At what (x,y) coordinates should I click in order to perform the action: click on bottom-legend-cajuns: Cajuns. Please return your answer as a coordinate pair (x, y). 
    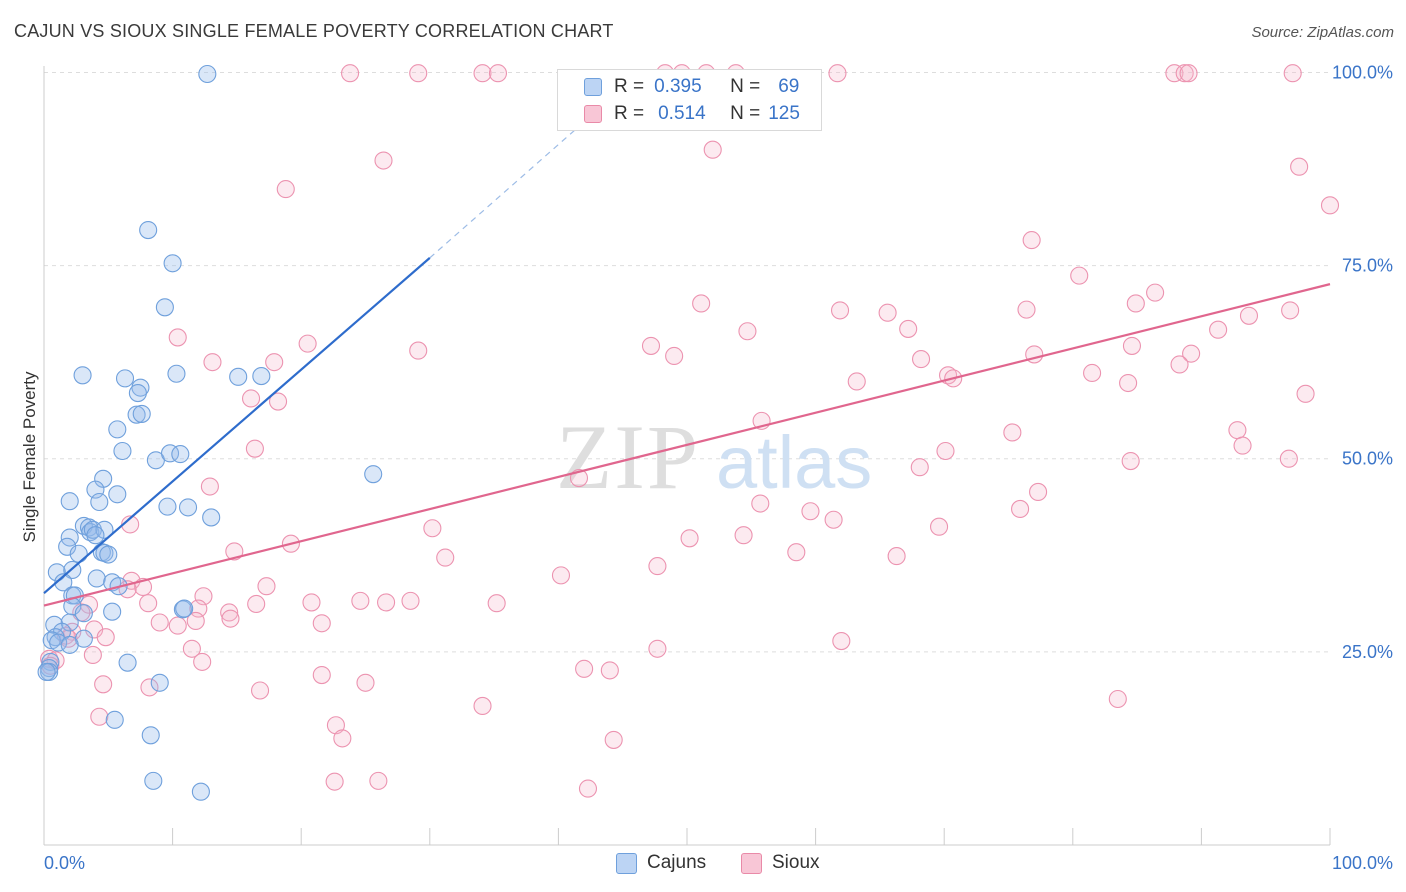
    Looking at the image, I should click on (661, 863).